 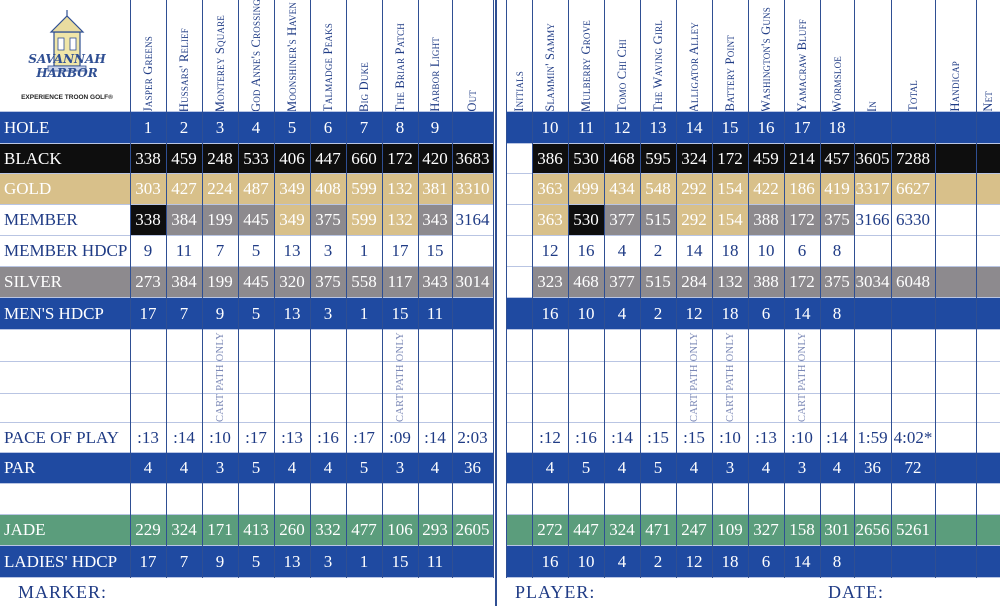 What do you see at coordinates (518, 91) in the screenshot?
I see `hole-name: Initials` at bounding box center [518, 91].